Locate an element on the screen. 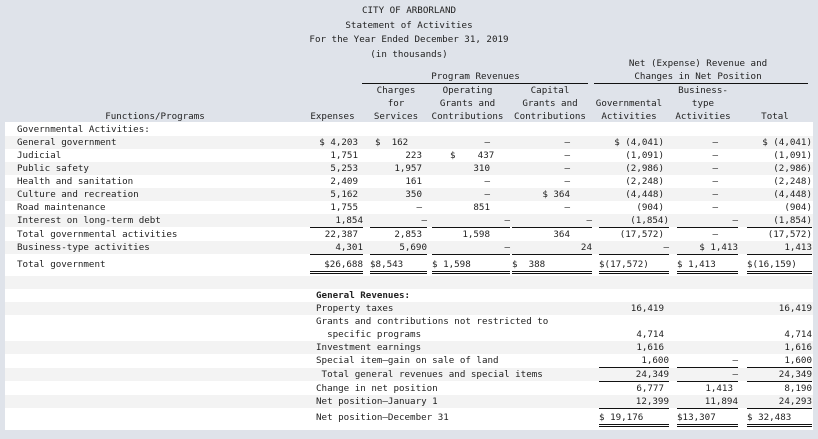 The height and width of the screenshot is (439, 818). charges-value: $ 162 is located at coordinates (392, 142).